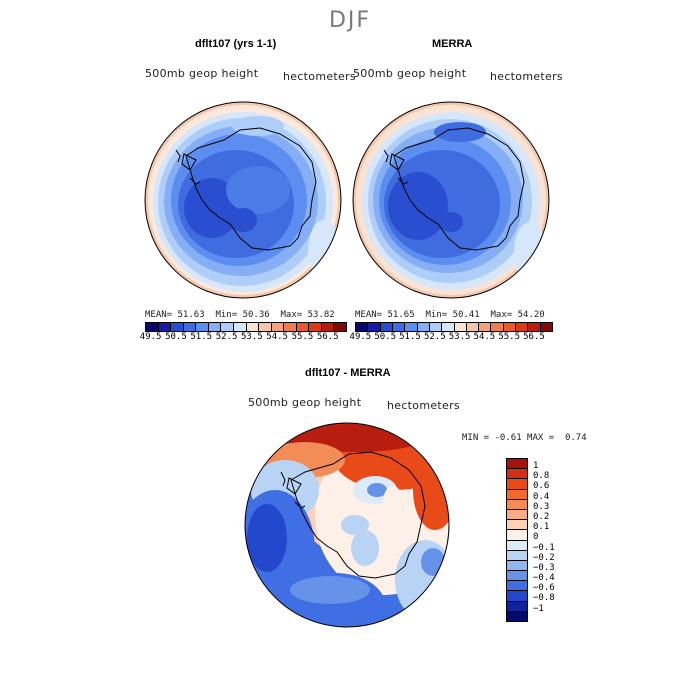 This screenshot has width=700, height=700. What do you see at coordinates (423, 405) in the screenshot?
I see `diff-units-label: hectometers` at bounding box center [423, 405].